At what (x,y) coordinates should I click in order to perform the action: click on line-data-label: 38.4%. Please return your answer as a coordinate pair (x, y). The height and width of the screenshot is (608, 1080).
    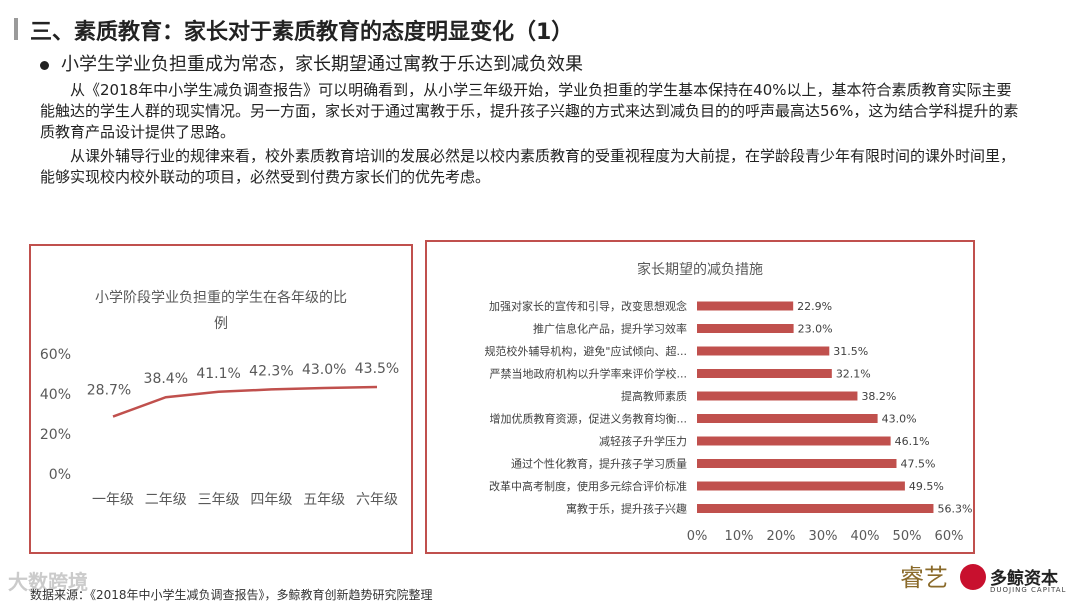
    Looking at the image, I should click on (166, 379).